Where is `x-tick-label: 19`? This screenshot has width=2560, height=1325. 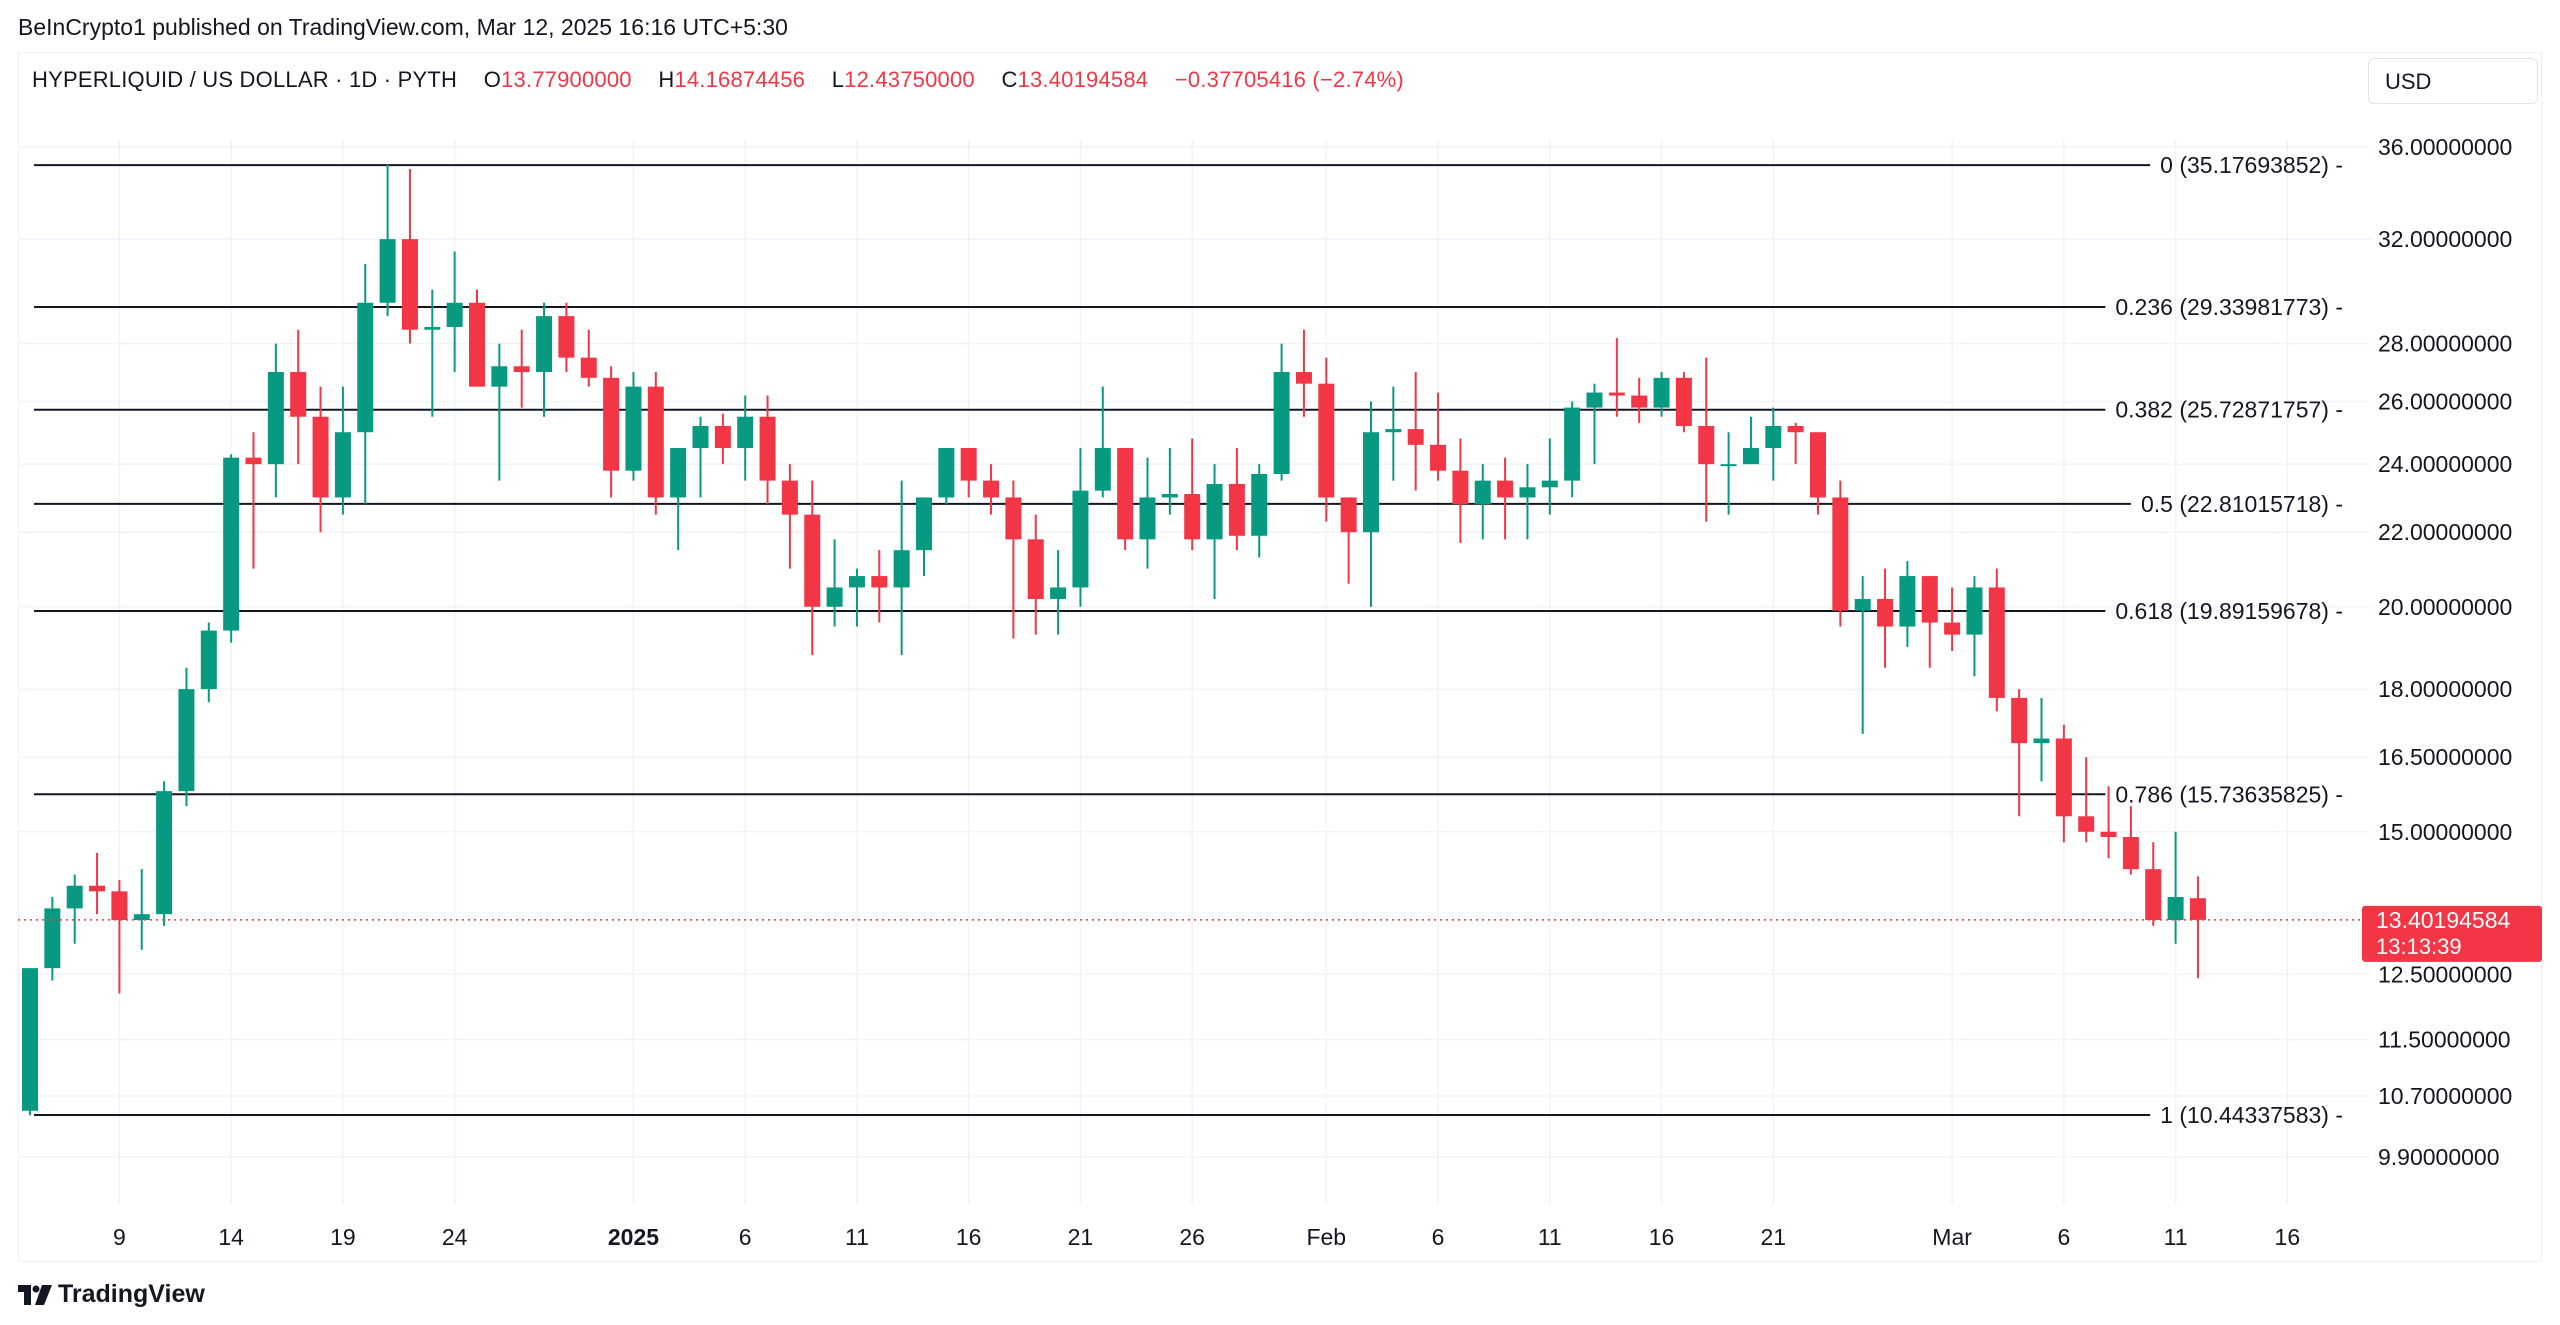
x-tick-label: 19 is located at coordinates (343, 1237).